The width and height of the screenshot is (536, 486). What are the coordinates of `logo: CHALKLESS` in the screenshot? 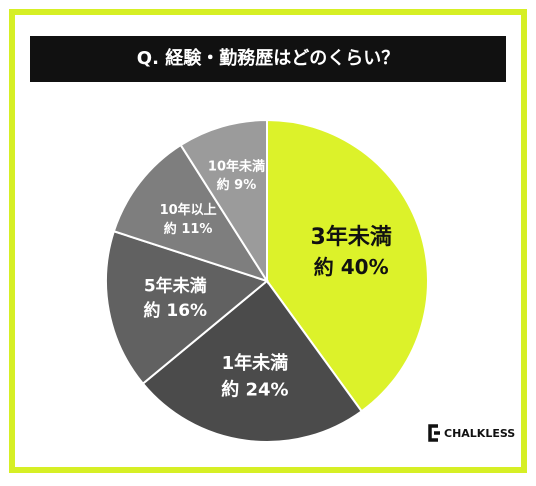 It's located at (471, 433).